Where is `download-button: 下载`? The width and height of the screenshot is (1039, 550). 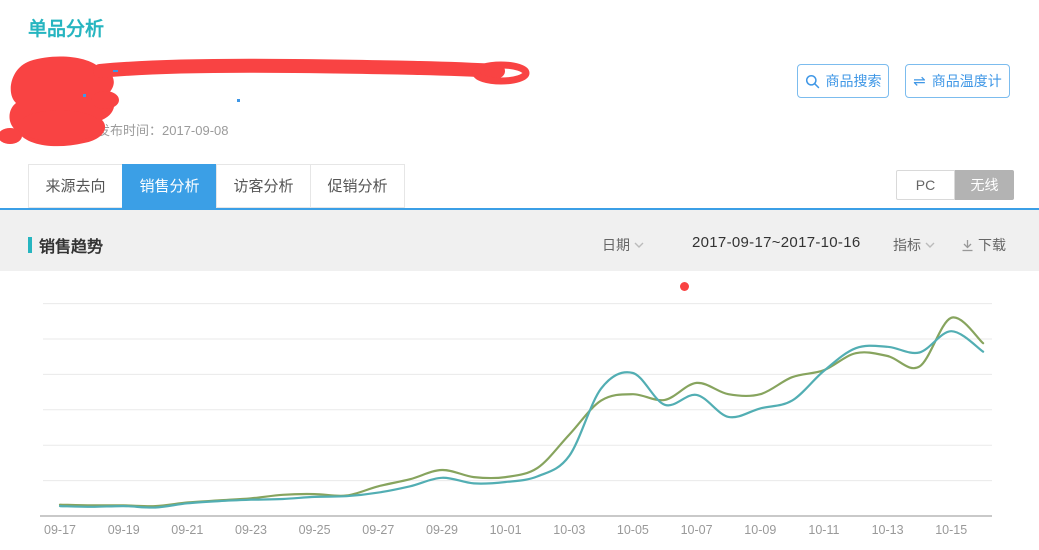 download-button: 下载 is located at coordinates (983, 245).